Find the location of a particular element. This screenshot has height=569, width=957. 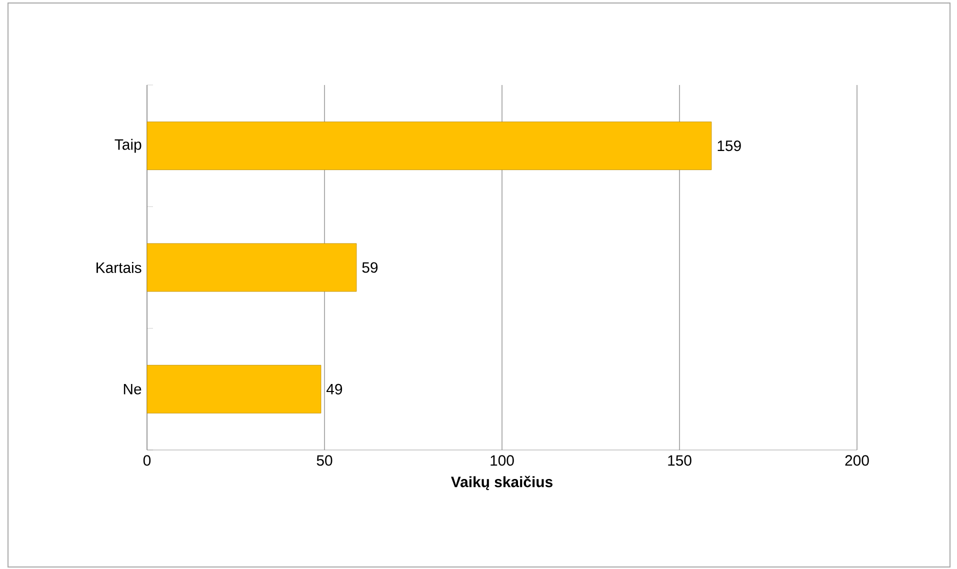

data-label: 159 is located at coordinates (729, 146).